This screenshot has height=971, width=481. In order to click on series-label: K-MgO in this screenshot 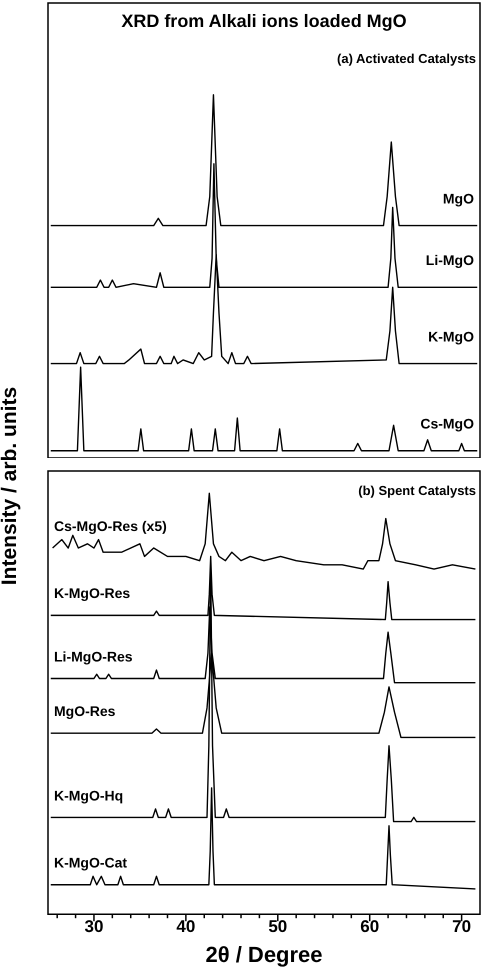, I will do `click(451, 336)`.